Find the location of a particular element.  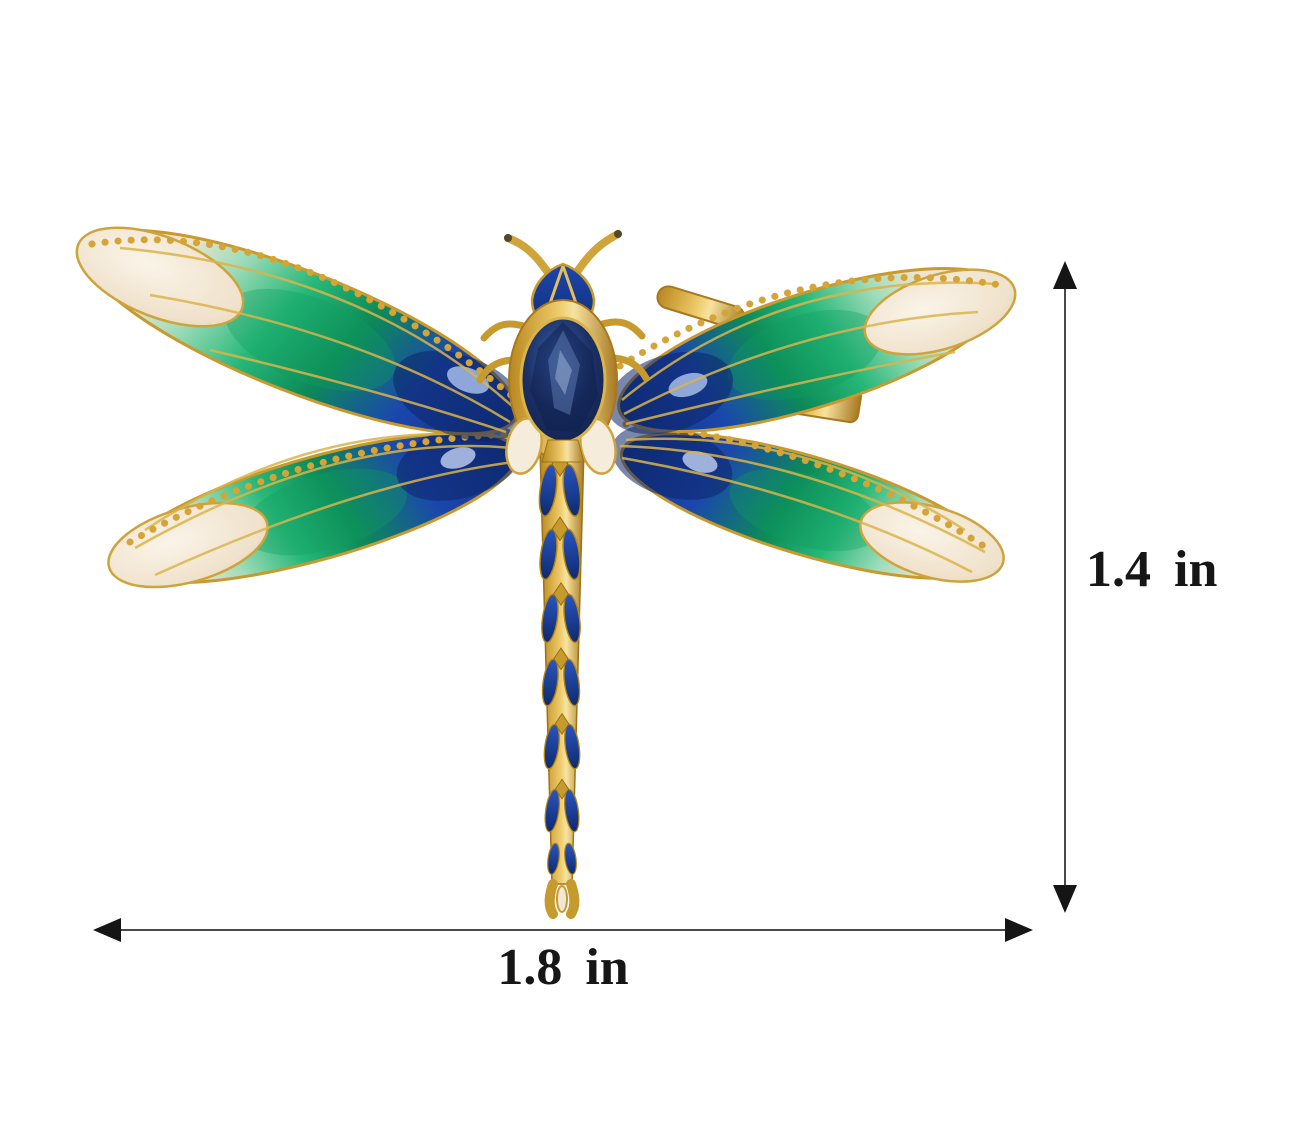

legs is located at coordinates (563, 351).